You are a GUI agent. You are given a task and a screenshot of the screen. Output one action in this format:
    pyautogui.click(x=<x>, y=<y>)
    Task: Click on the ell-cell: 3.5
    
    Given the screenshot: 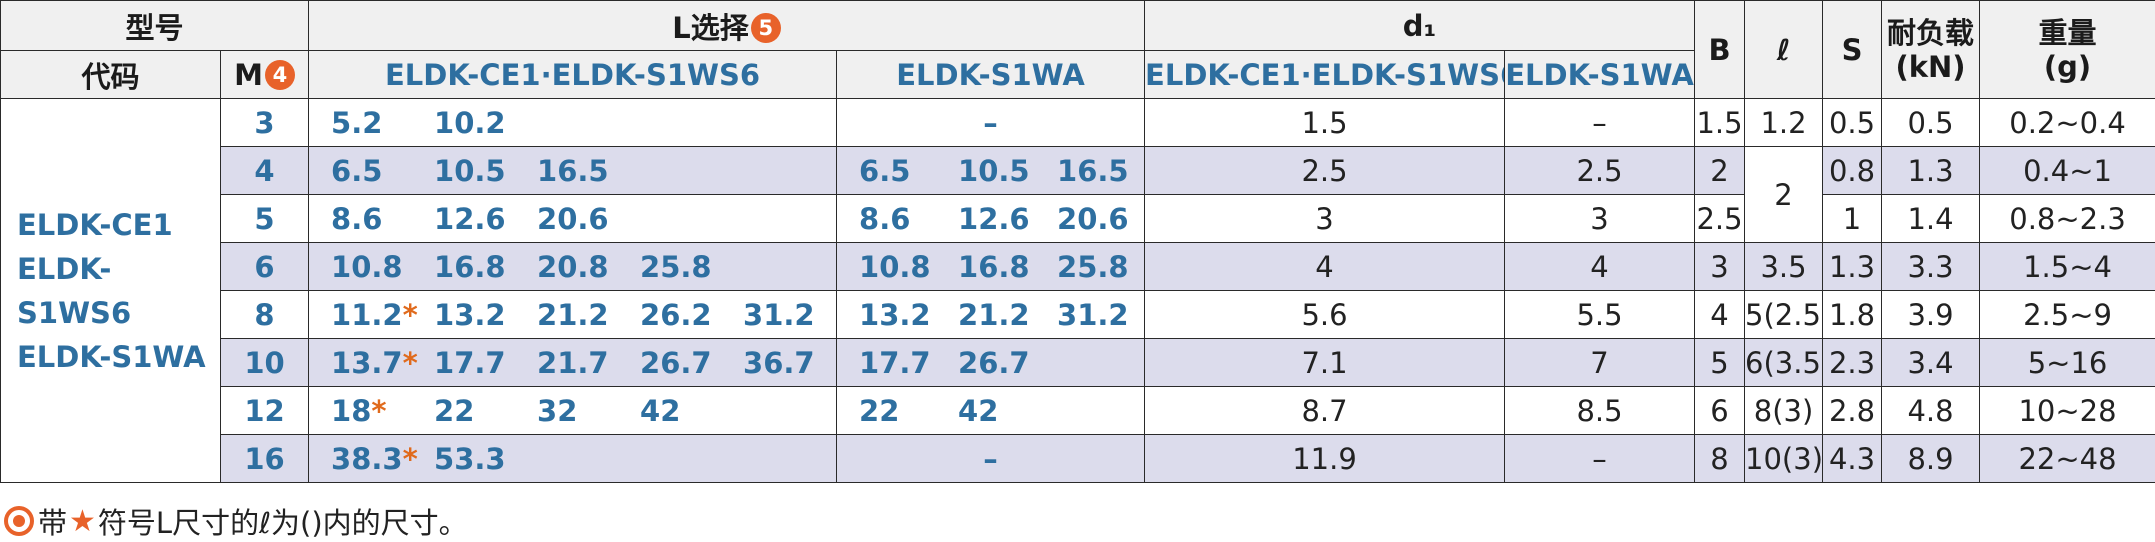 What is the action you would take?
    pyautogui.click(x=1784, y=267)
    